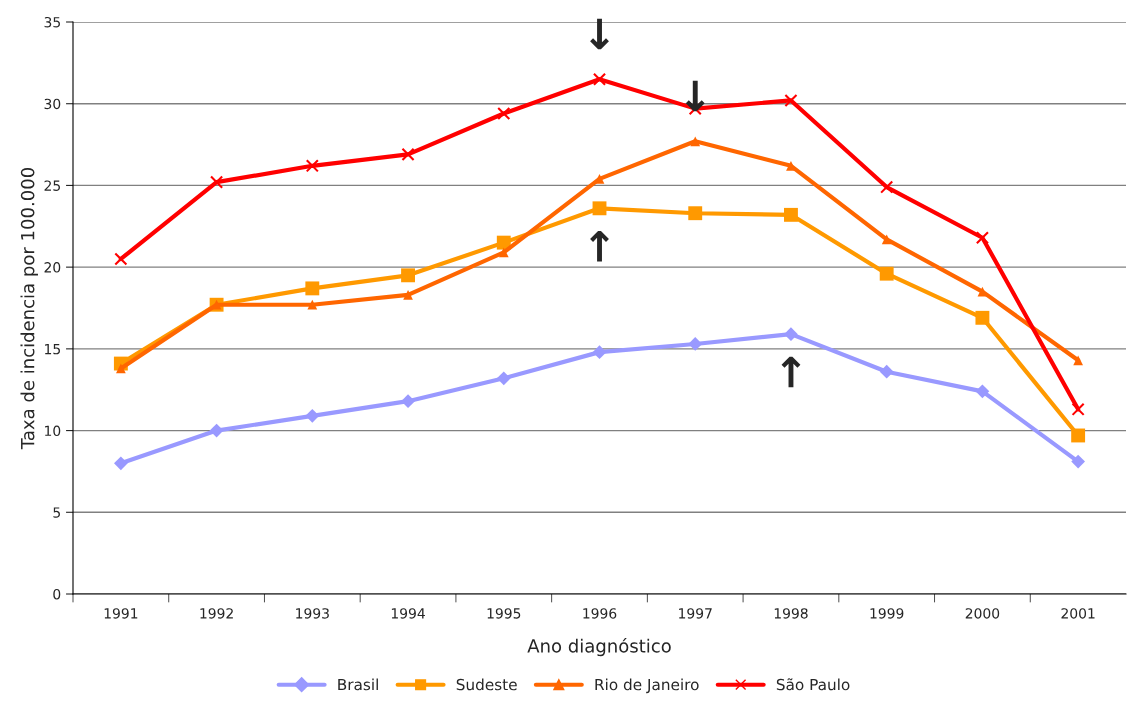 Image resolution: width=1129 pixels, height=707 pixels. Describe the element at coordinates (52, 349) in the screenshot. I see `y-tick-label: 15` at that location.